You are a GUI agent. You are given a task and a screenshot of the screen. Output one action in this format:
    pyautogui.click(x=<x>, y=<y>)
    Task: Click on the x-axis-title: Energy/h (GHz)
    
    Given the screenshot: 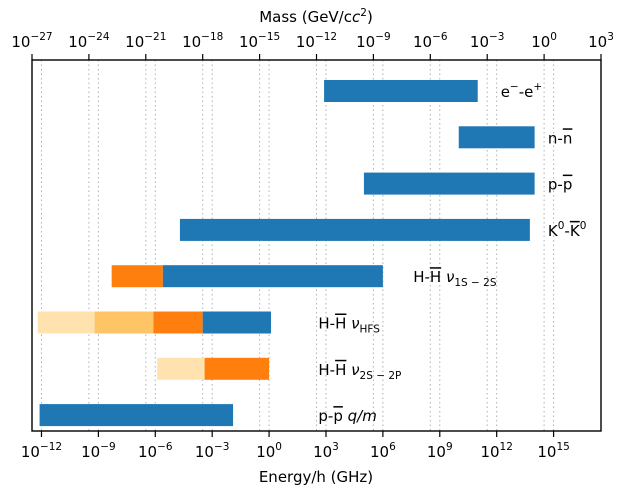 What is the action you would take?
    pyautogui.click(x=316, y=477)
    